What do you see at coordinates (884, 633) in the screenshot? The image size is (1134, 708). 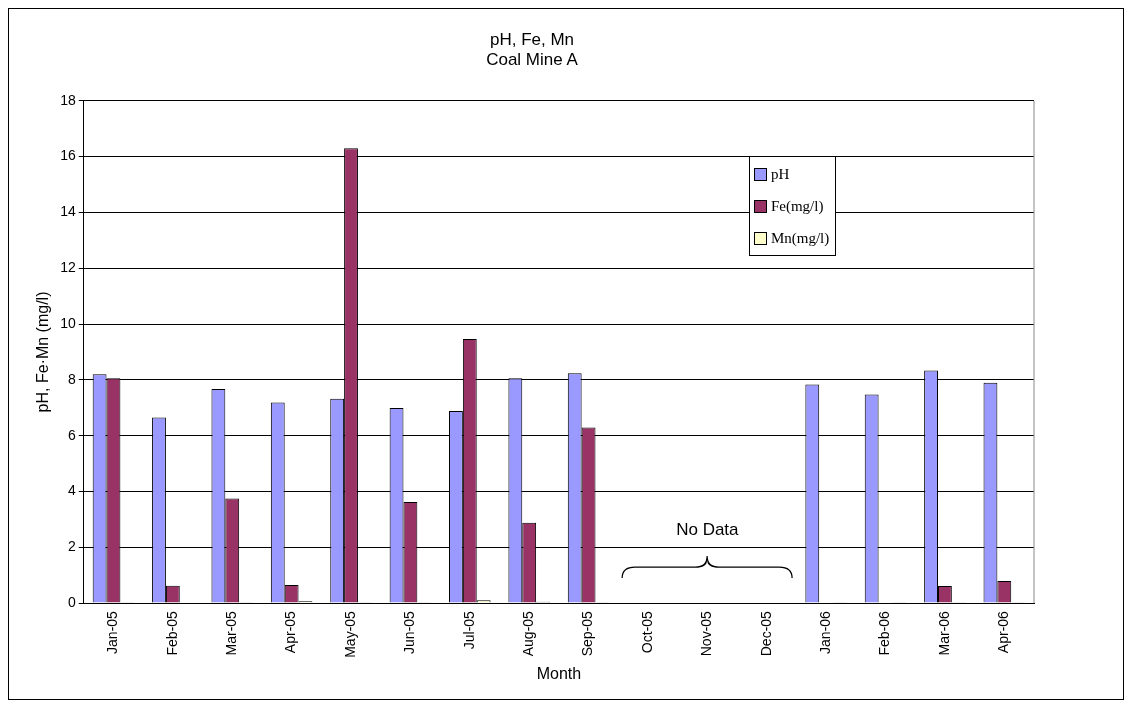 I see `x-tick-label: Feb-06` at bounding box center [884, 633].